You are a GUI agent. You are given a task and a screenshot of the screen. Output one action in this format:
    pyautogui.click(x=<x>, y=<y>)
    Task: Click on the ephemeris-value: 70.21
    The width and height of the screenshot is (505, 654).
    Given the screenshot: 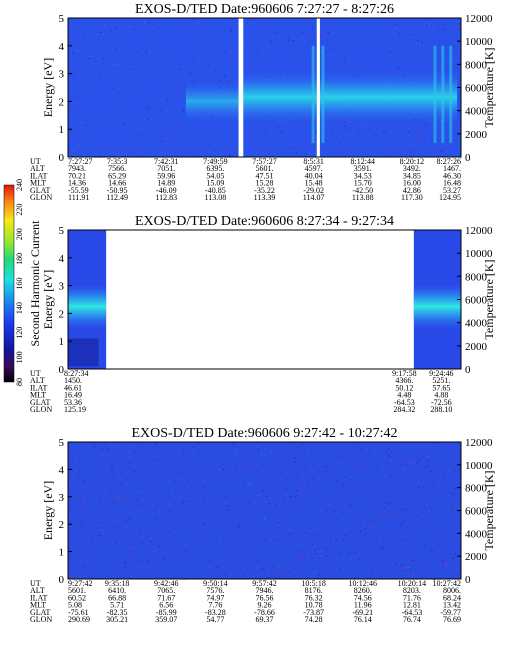 What is the action you would take?
    pyautogui.click(x=77, y=175)
    